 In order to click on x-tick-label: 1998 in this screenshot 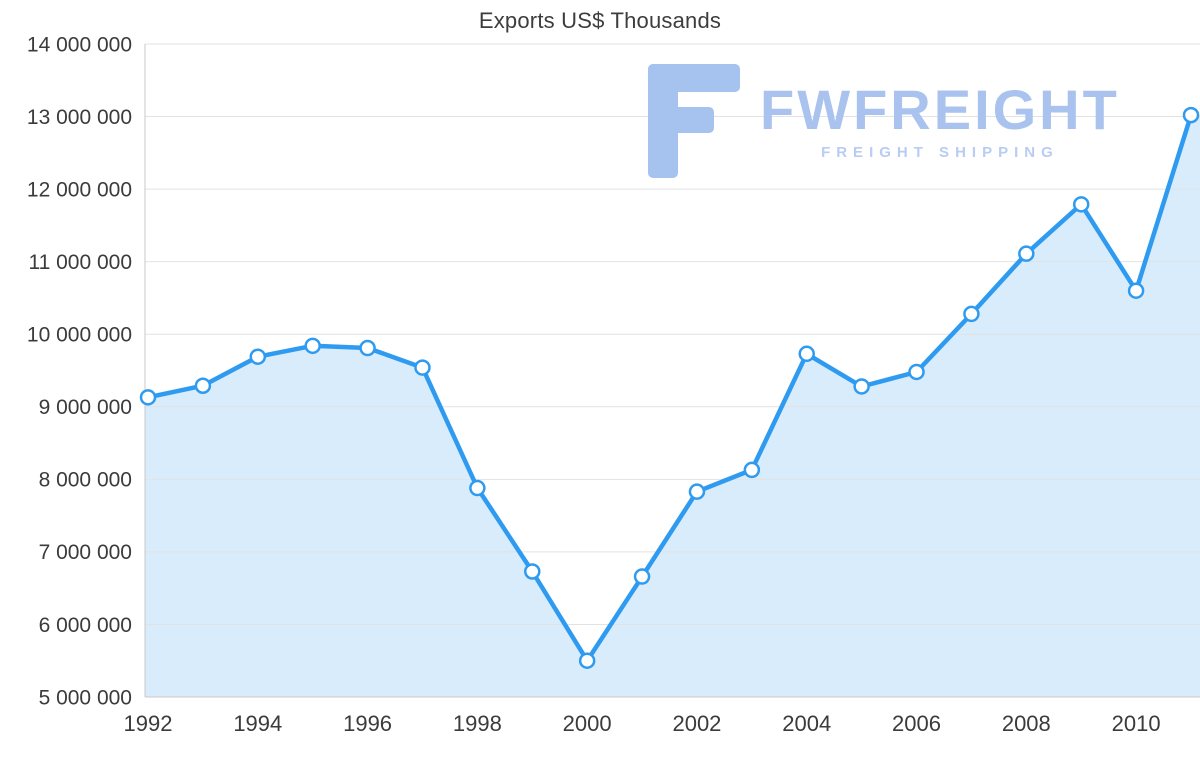, I will do `click(477, 723)`.